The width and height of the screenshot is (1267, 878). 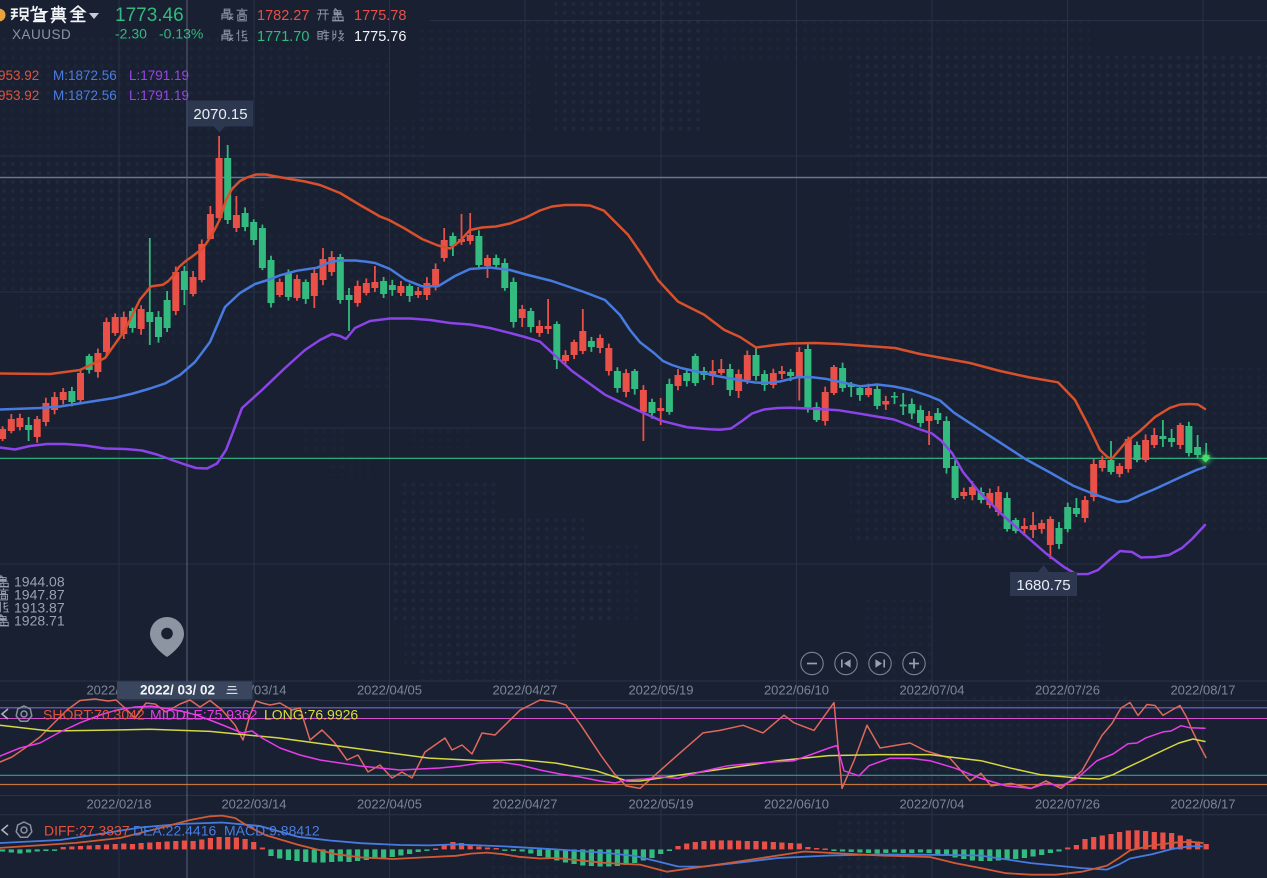 What do you see at coordinates (118, 804) in the screenshot?
I see `svg-text: 2022/02/18` at bounding box center [118, 804].